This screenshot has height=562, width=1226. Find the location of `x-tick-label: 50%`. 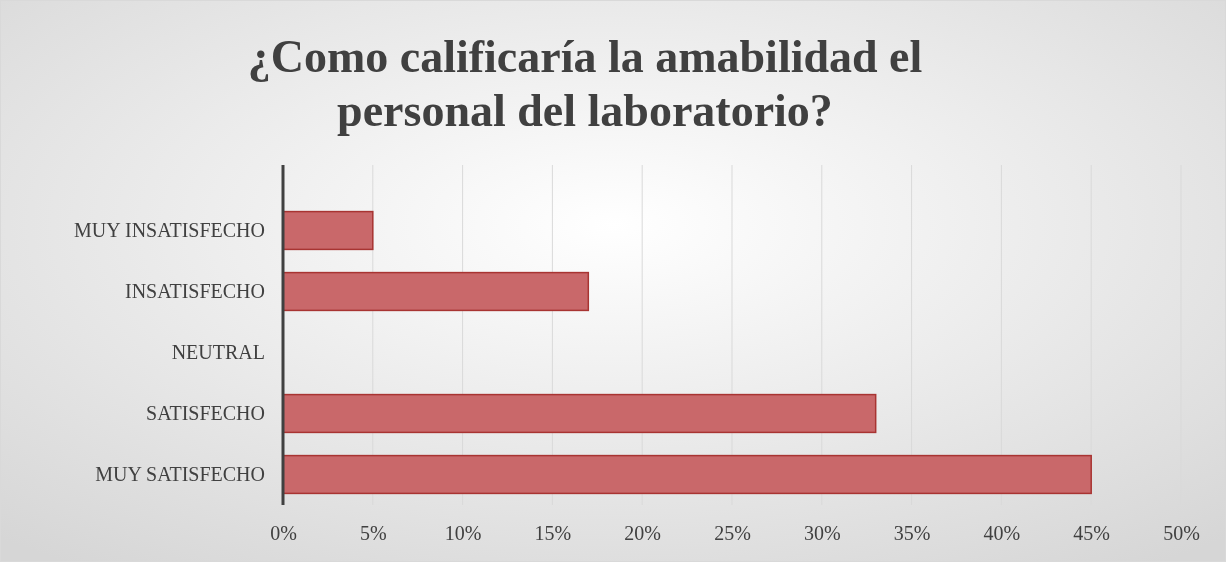

x-tick-label: 50% is located at coordinates (1181, 533).